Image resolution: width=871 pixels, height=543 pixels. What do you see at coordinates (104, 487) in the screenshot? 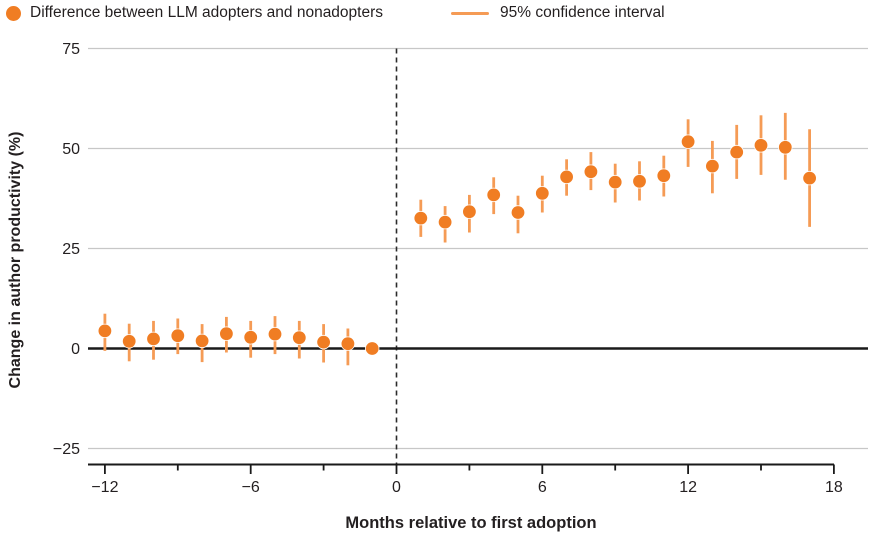
I see `x-tick-label: −12` at bounding box center [104, 487].